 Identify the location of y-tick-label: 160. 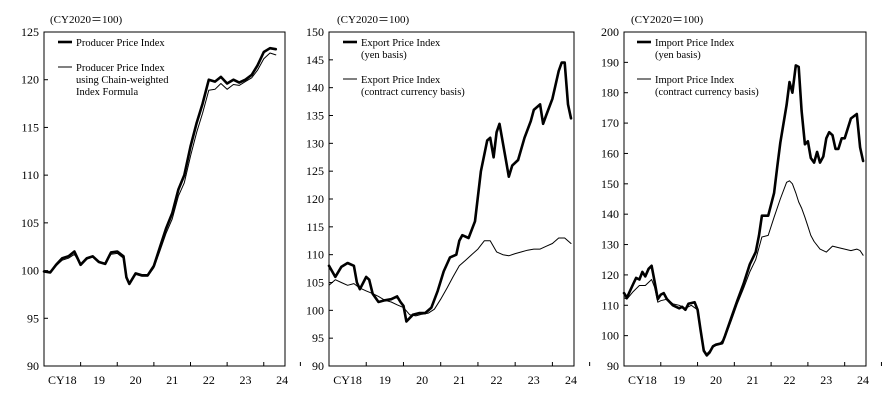
(610, 153).